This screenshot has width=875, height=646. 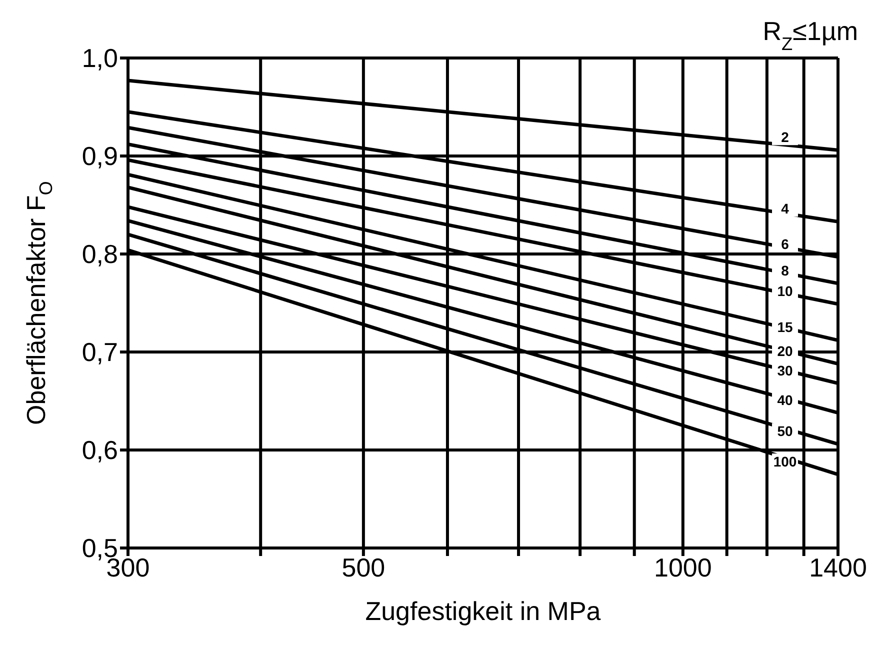 I want to click on y-tick-label: 0,9, so click(x=100, y=156).